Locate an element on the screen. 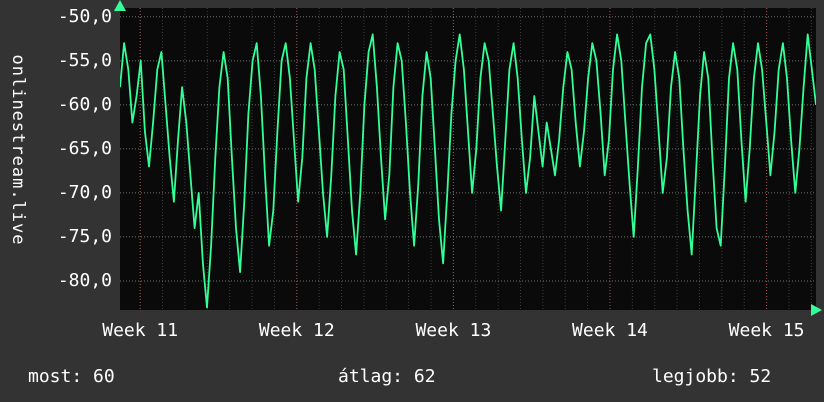  y-tick-label: -70,0 is located at coordinates (84, 192).